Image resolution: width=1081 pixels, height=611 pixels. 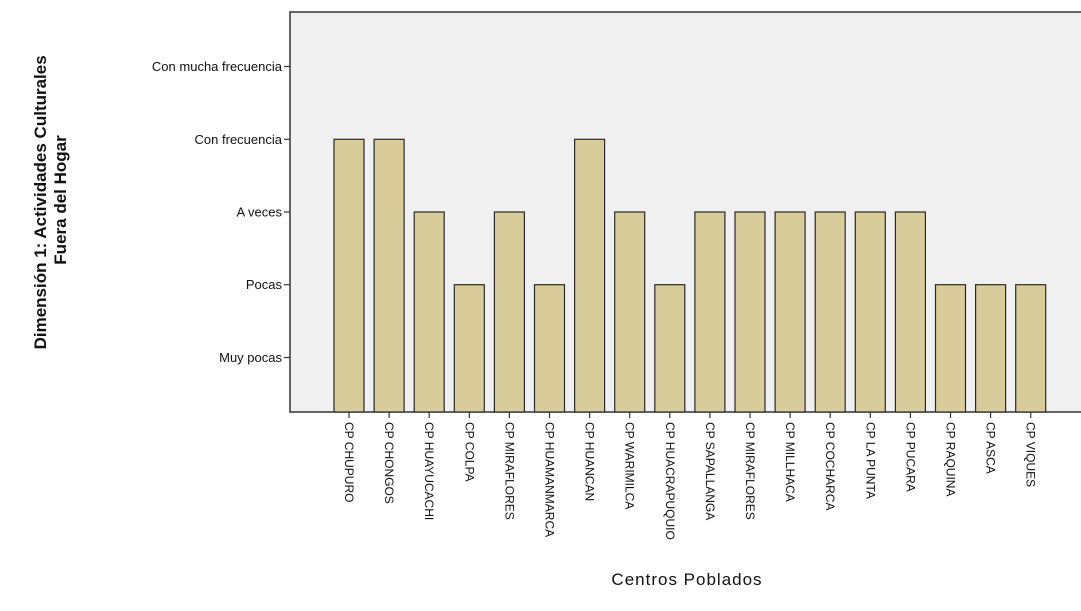 I want to click on y-tick-label: Muy pocas, so click(x=250, y=357).